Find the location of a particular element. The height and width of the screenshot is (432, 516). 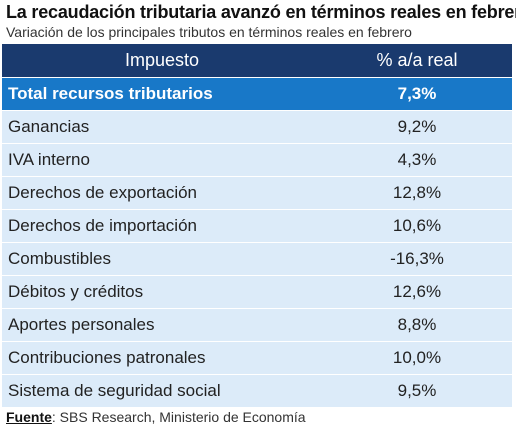

table-row: Aportes personales 8,8% is located at coordinates (257, 325).